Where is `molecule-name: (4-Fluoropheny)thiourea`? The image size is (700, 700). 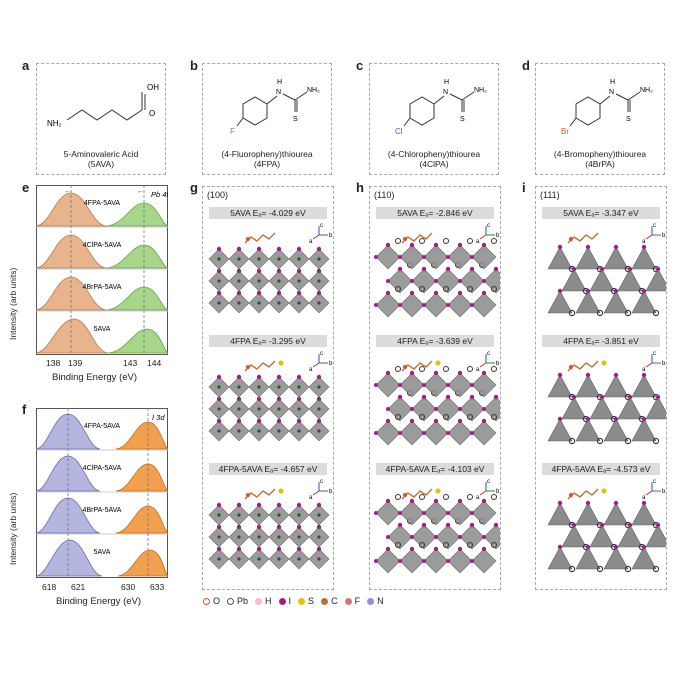
molecule-name: (4-Fluoropheny)thiourea is located at coordinates (267, 154).